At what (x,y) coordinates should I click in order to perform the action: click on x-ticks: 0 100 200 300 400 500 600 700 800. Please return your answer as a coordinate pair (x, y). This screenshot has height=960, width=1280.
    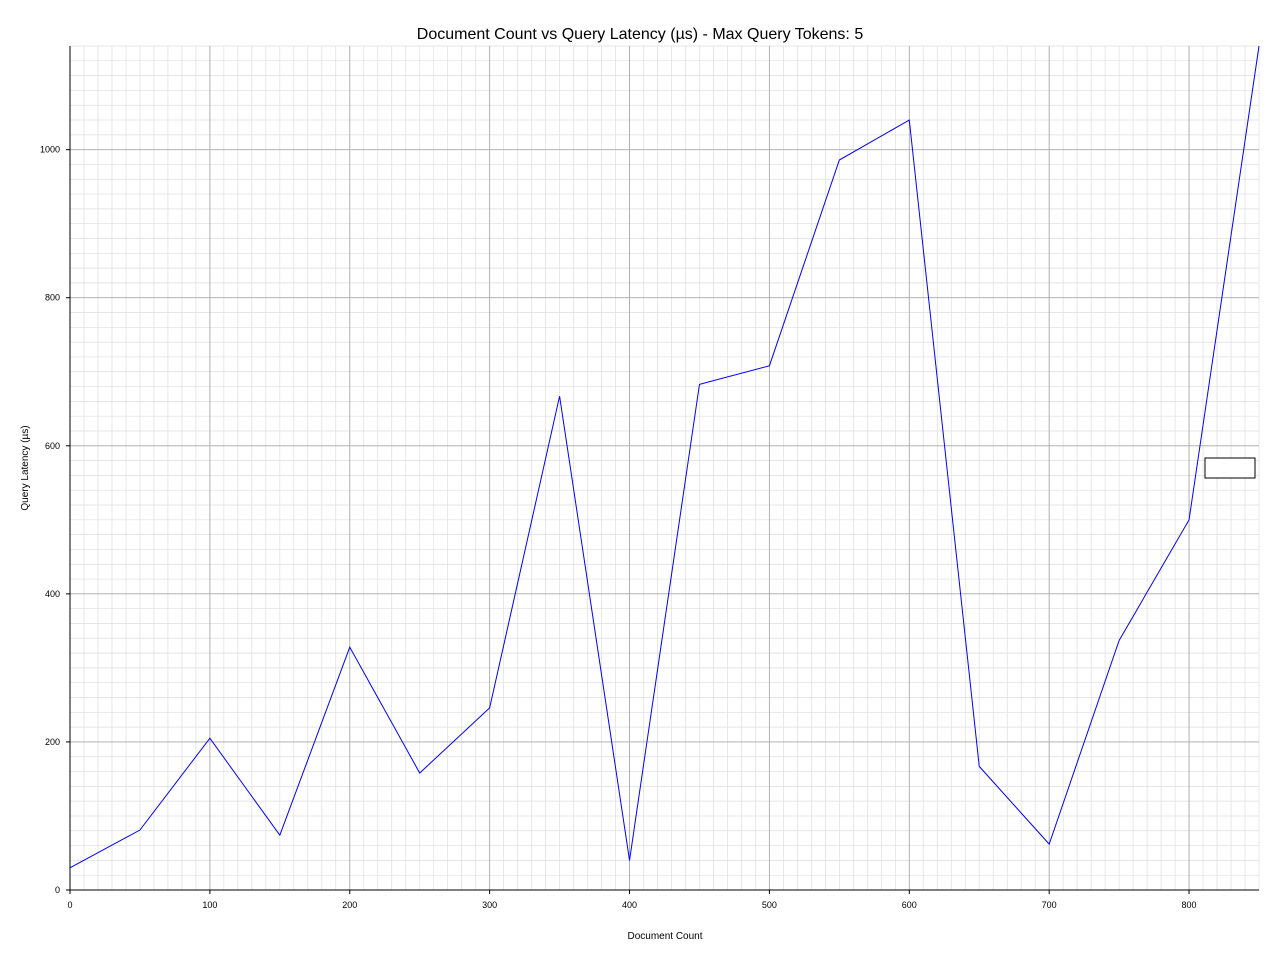
    Looking at the image, I should click on (632, 900).